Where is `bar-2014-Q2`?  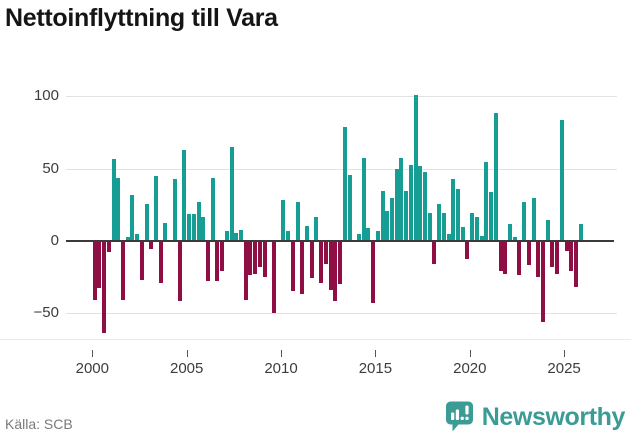
bar-2014-Q2 is located at coordinates (363, 198).